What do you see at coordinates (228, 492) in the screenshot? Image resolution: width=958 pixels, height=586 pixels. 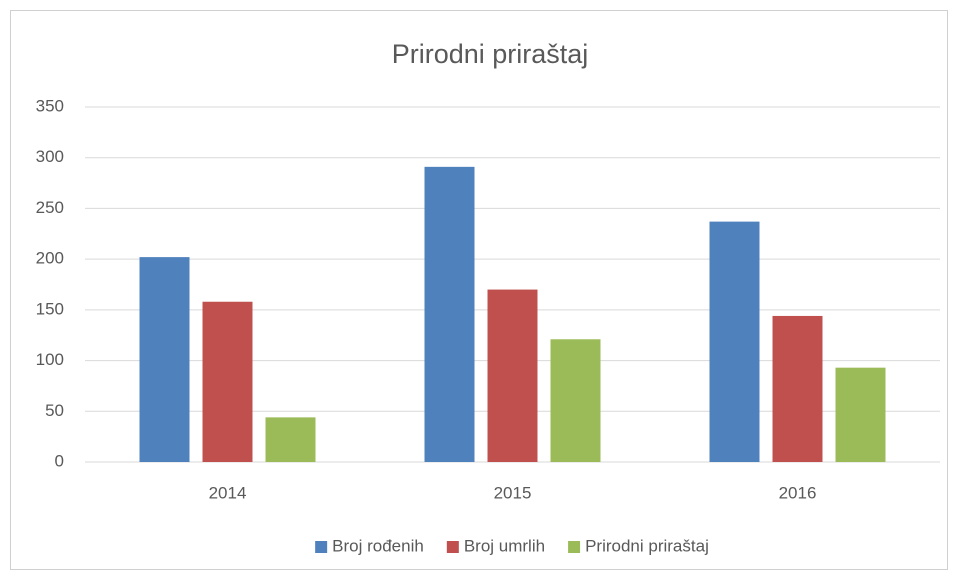 I see `x-tick-label: 2014` at bounding box center [228, 492].